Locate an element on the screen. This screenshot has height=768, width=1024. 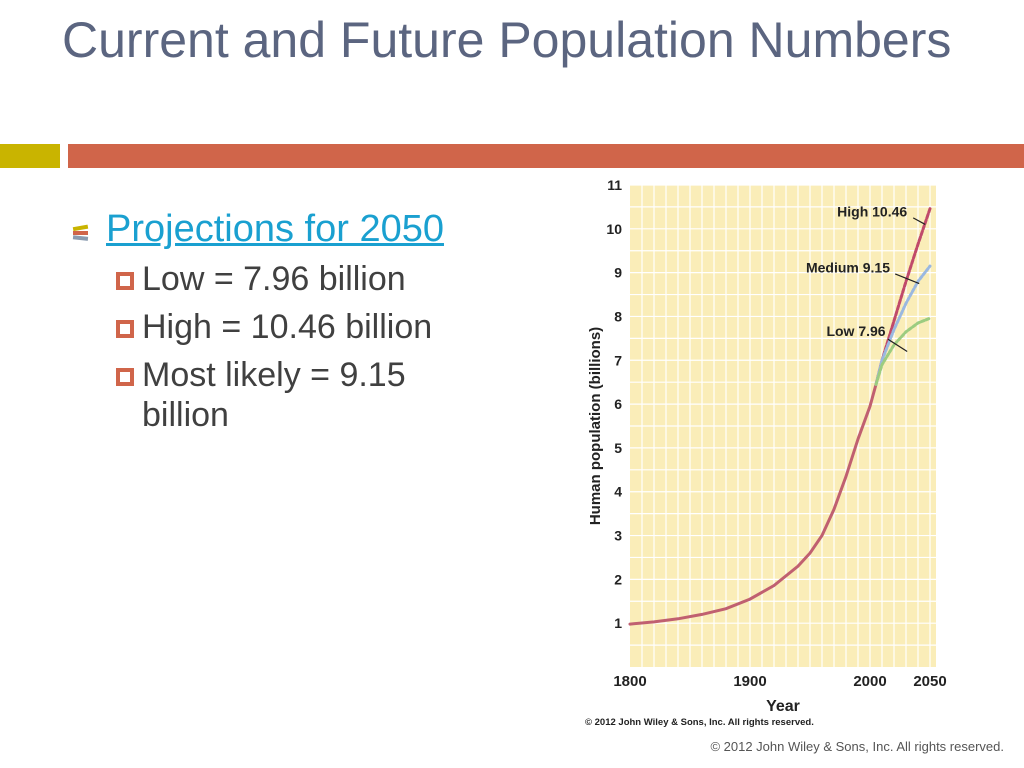
x-tick-label: 2000 is located at coordinates (869, 681).